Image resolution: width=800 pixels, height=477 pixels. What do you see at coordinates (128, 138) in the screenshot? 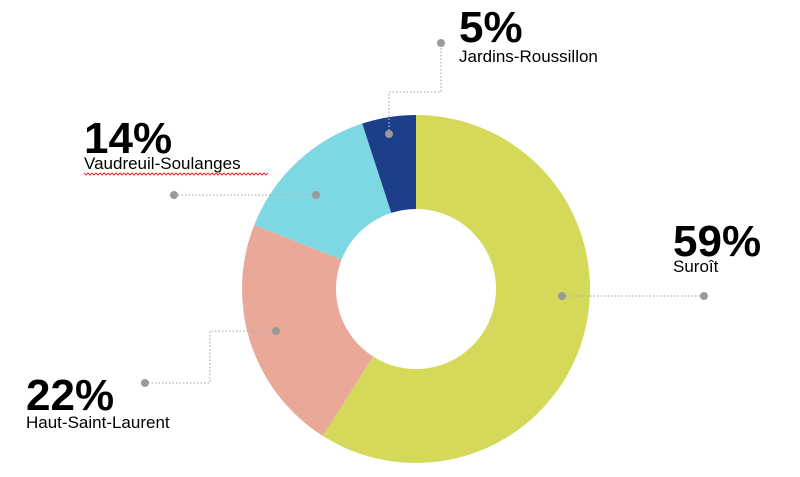
I see `value-label-vaudreuil-soulanges: 14%` at bounding box center [128, 138].